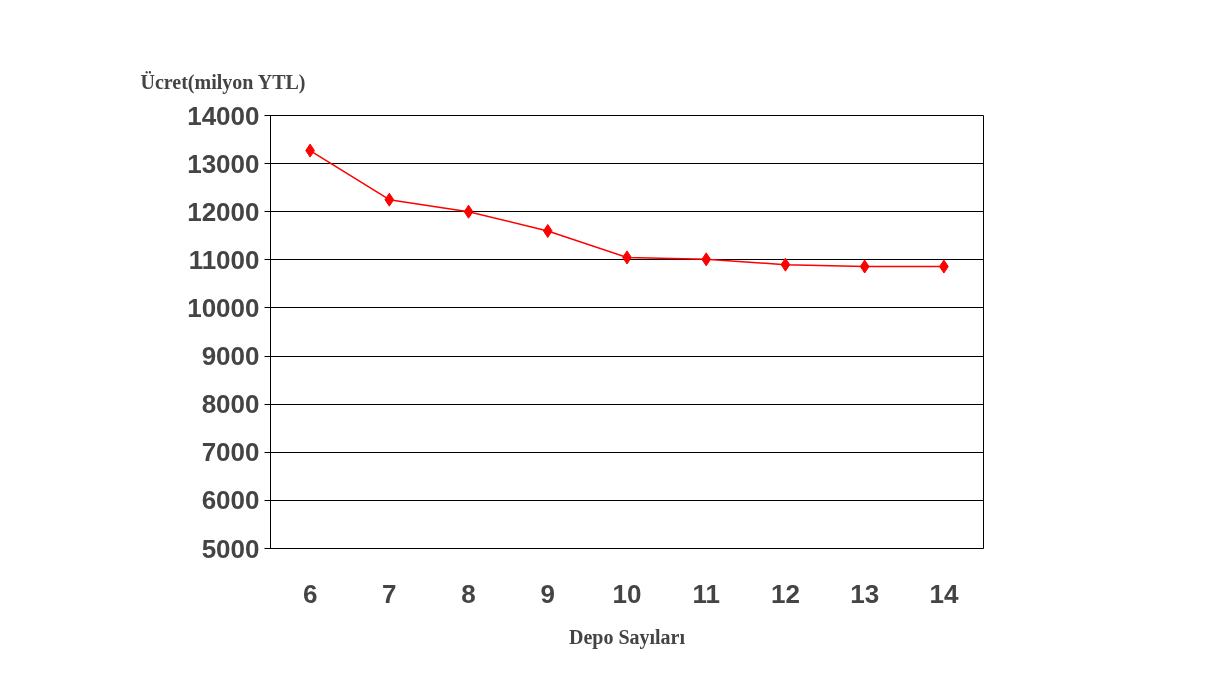 The image size is (1231, 700). What do you see at coordinates (389, 593) in the screenshot?
I see `x-tick-label: 7` at bounding box center [389, 593].